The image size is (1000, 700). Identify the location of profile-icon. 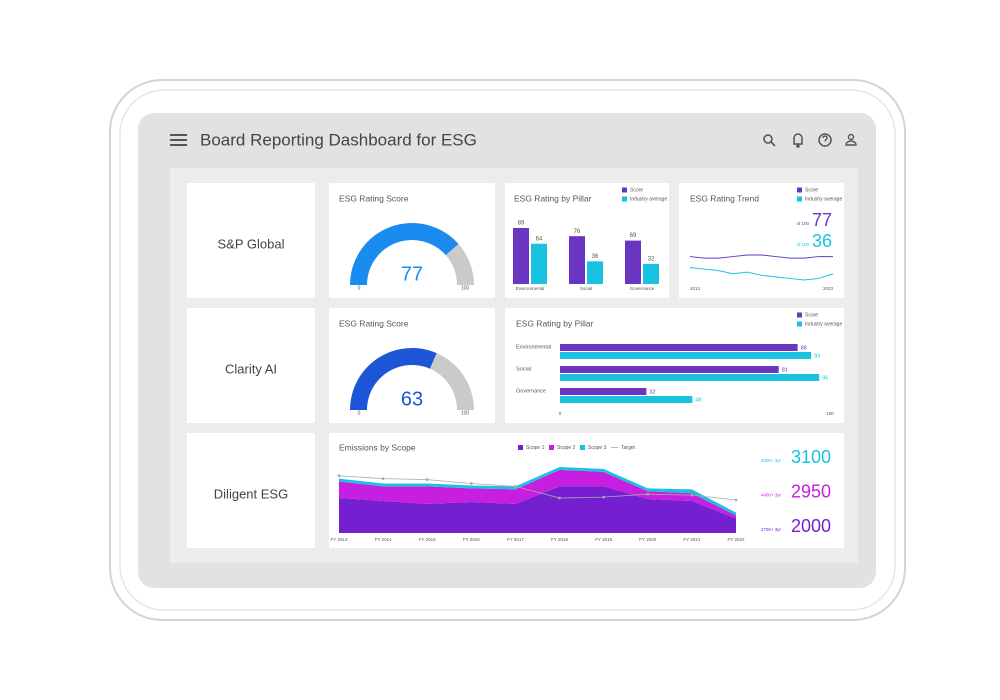
(851, 139).